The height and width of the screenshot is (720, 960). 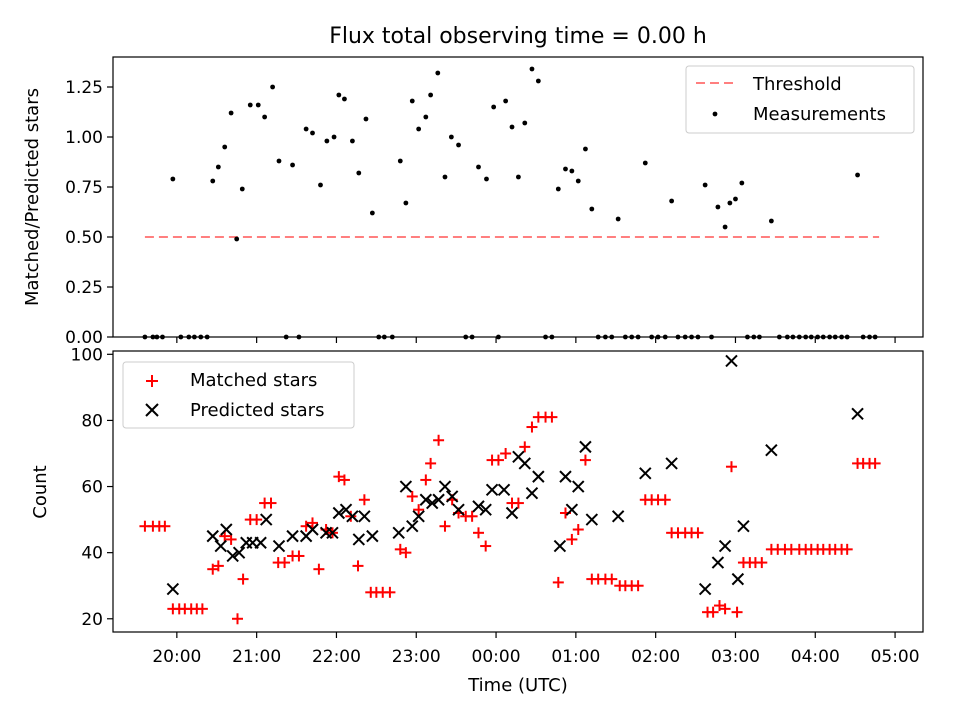 What do you see at coordinates (416, 657) in the screenshot?
I see `x-tick-label: 23:00` at bounding box center [416, 657].